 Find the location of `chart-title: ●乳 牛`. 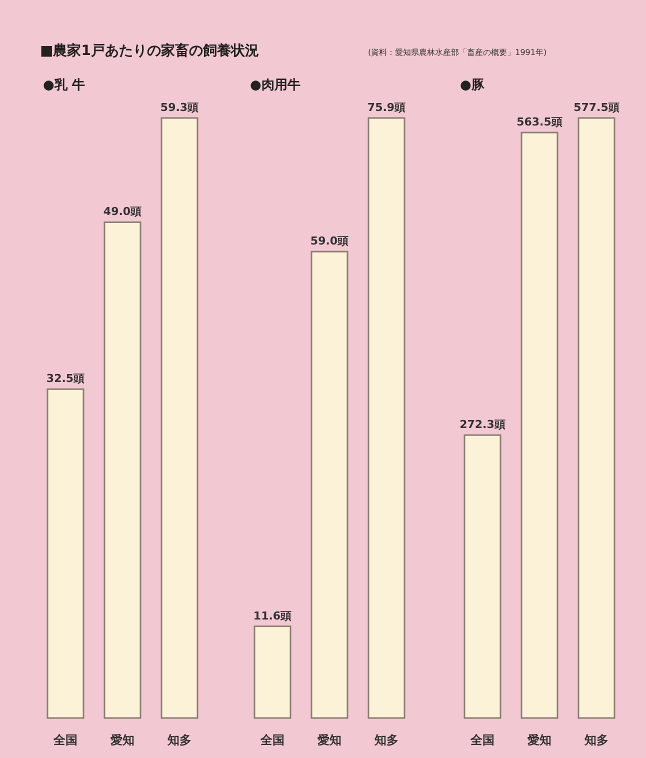

chart-title: ●乳 牛 is located at coordinates (64, 85).